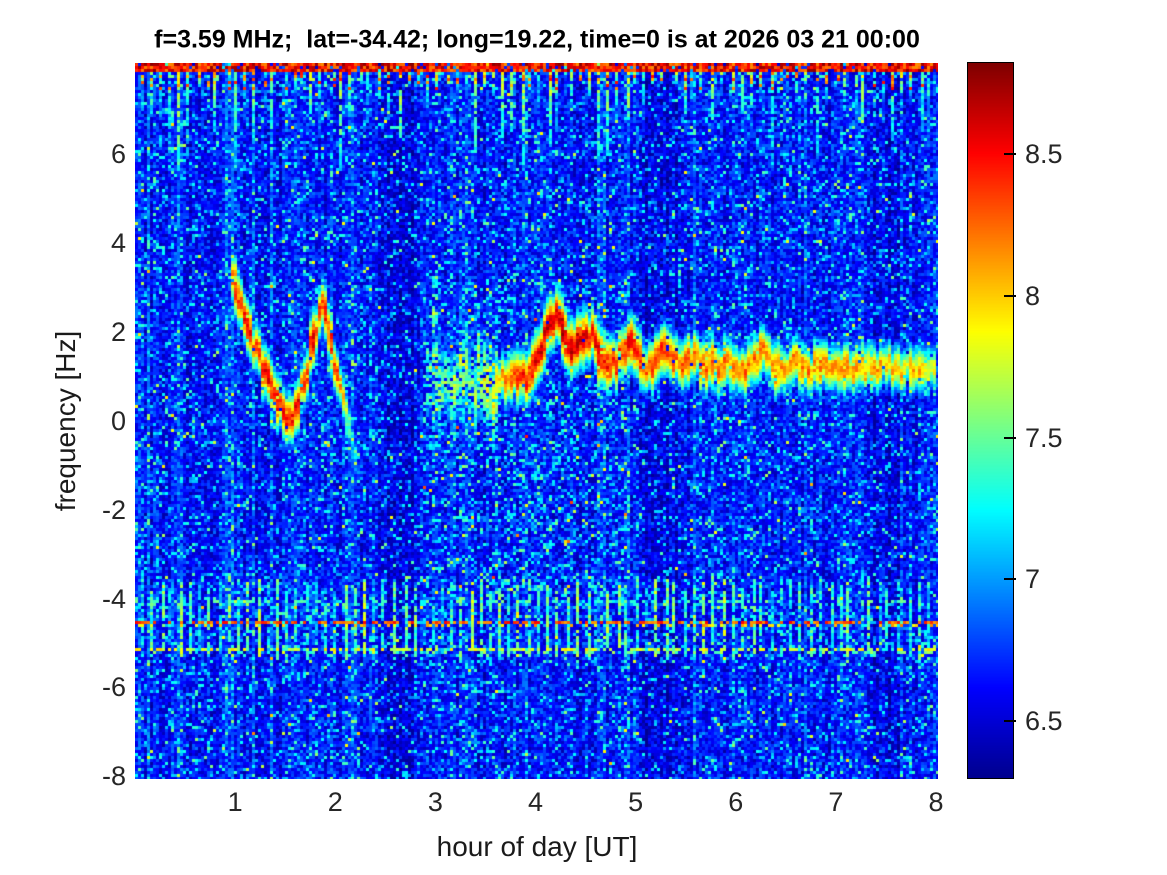  What do you see at coordinates (1044, 437) in the screenshot?
I see `colorbar-tick-label: 7.5` at bounding box center [1044, 437].